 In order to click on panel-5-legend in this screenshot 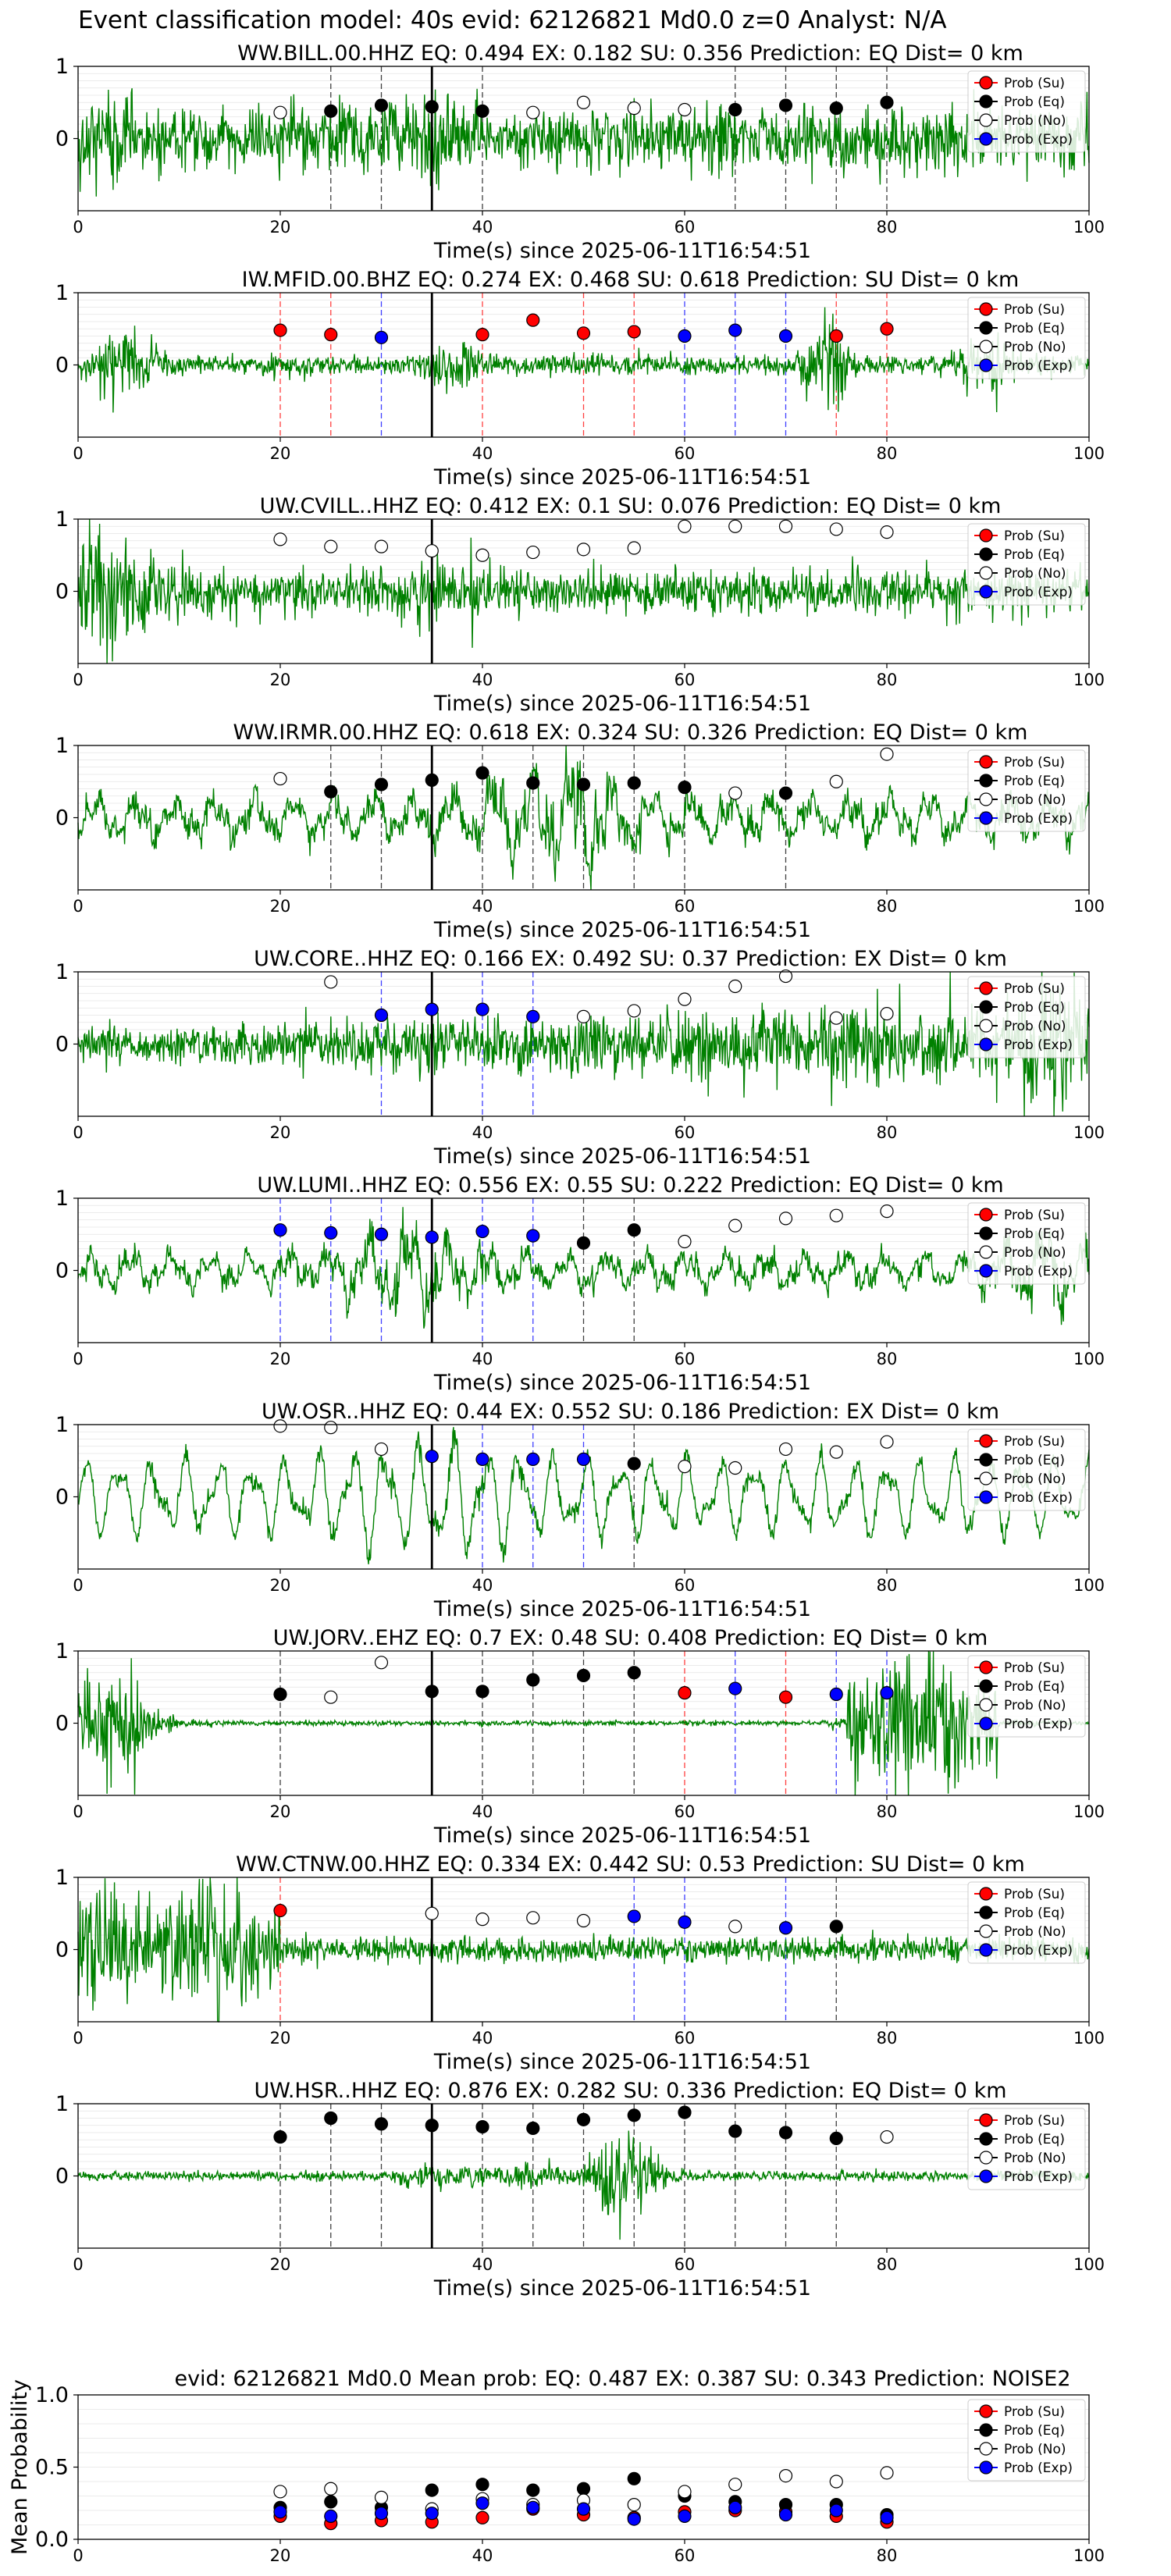, I will do `click(1026, 1018)`.